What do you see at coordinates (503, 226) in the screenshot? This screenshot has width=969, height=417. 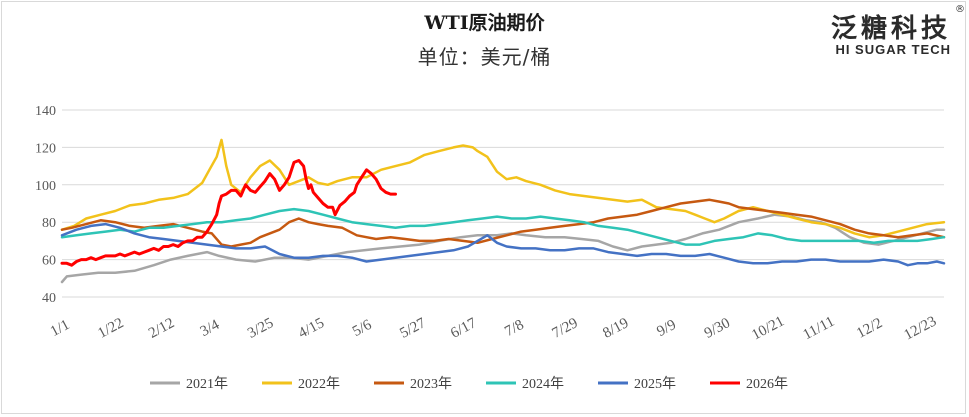 I see `series-line-2024年` at bounding box center [503, 226].